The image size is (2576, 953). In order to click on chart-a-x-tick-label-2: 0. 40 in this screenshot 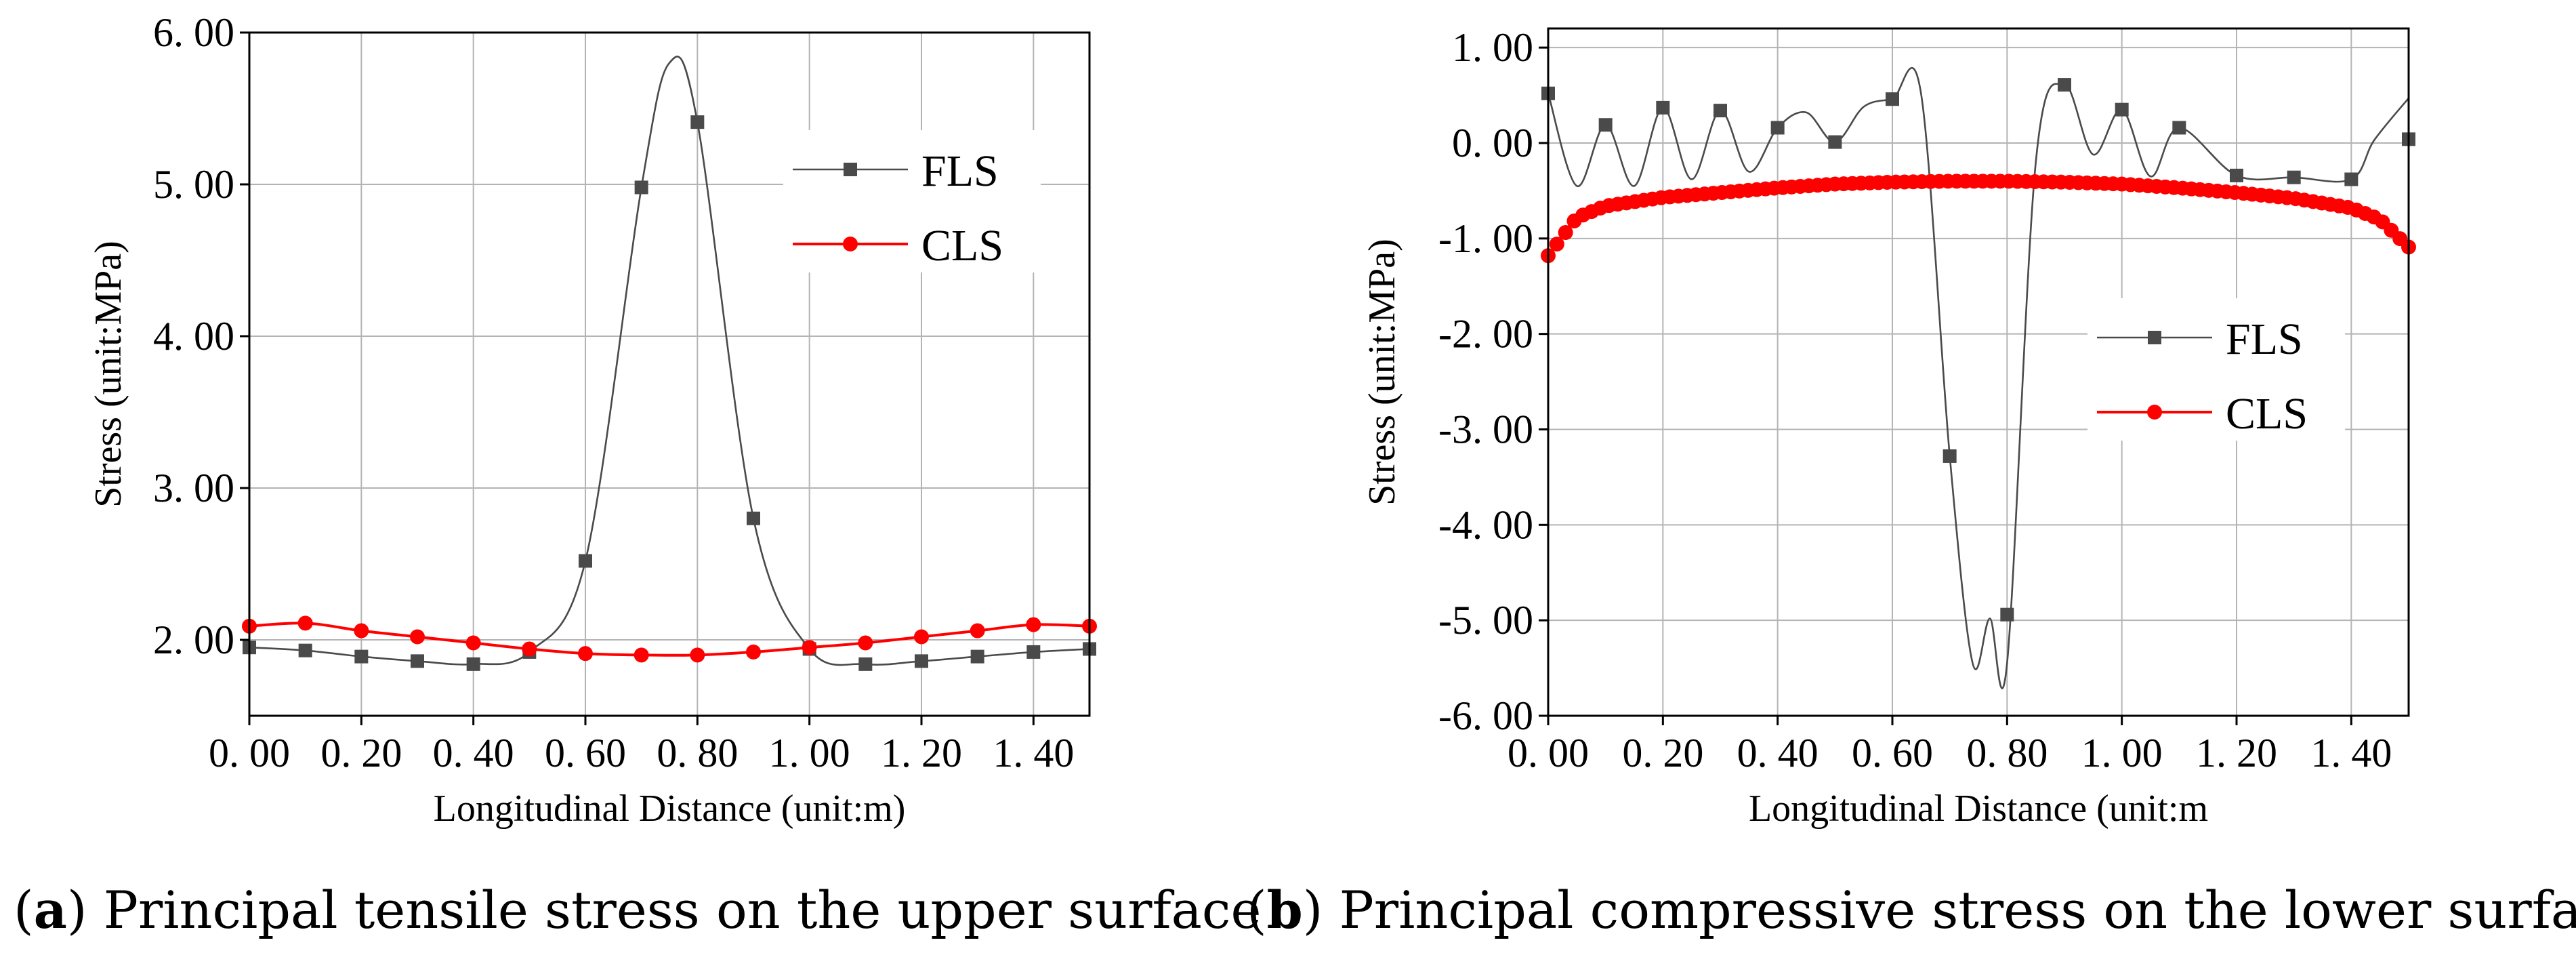, I will do `click(473, 753)`.